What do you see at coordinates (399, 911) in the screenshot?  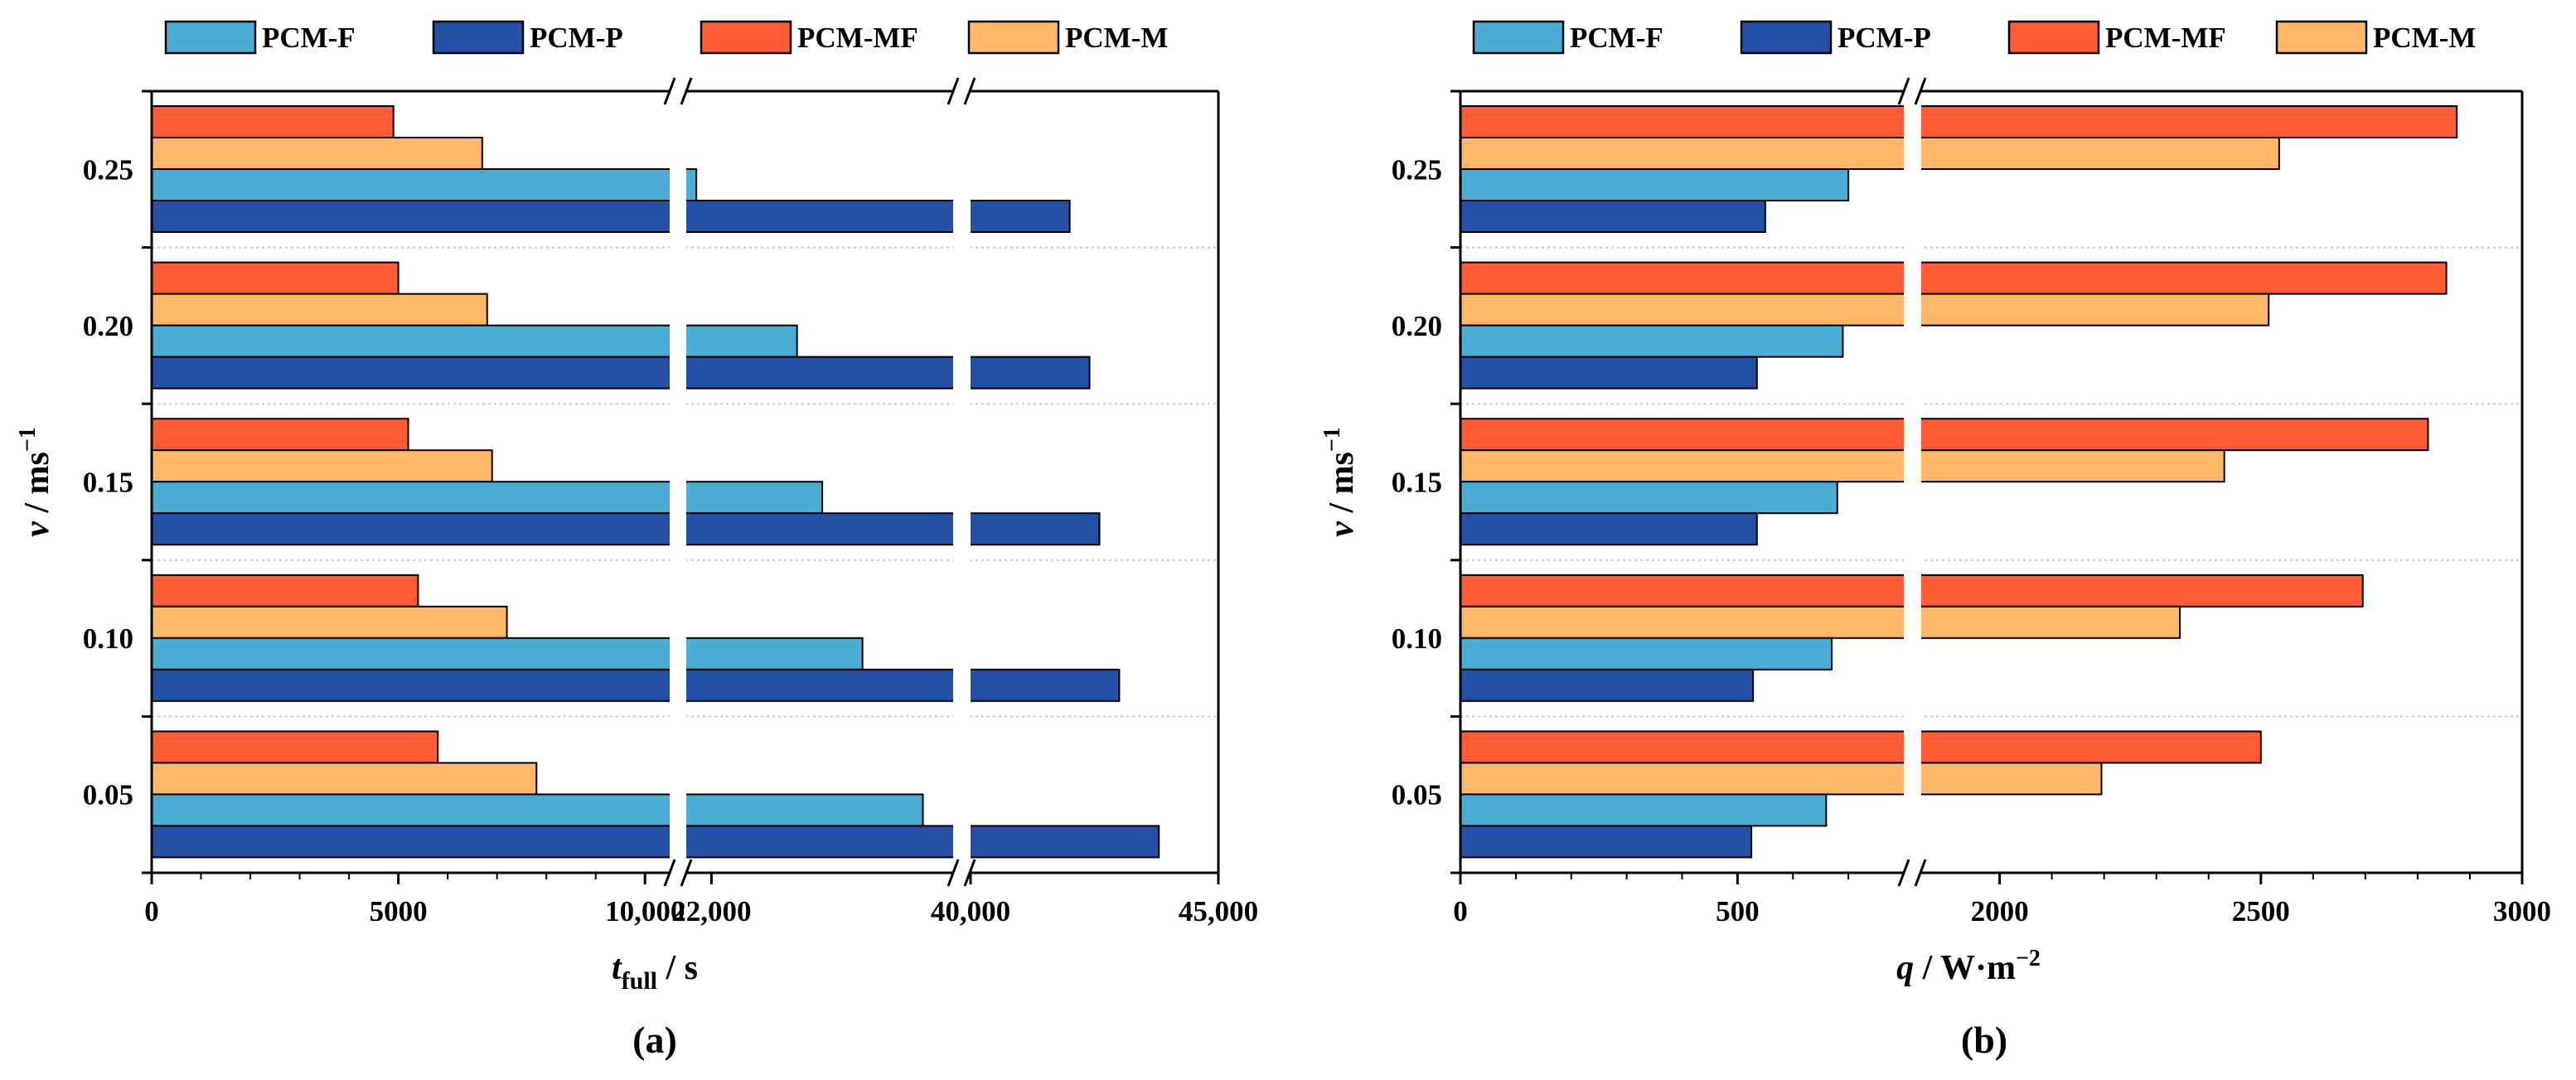 I see `x-tick-label: 5000` at bounding box center [399, 911].